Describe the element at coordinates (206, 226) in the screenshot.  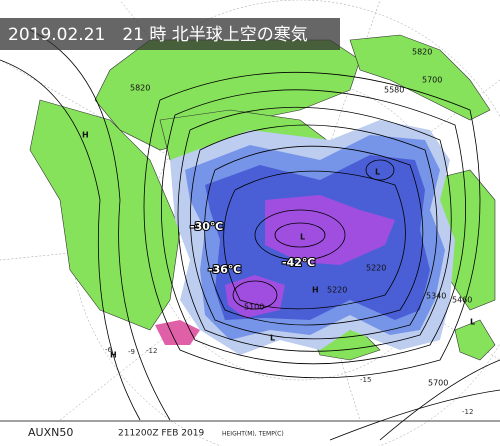
I see `temp-label: -30℃` at that location.